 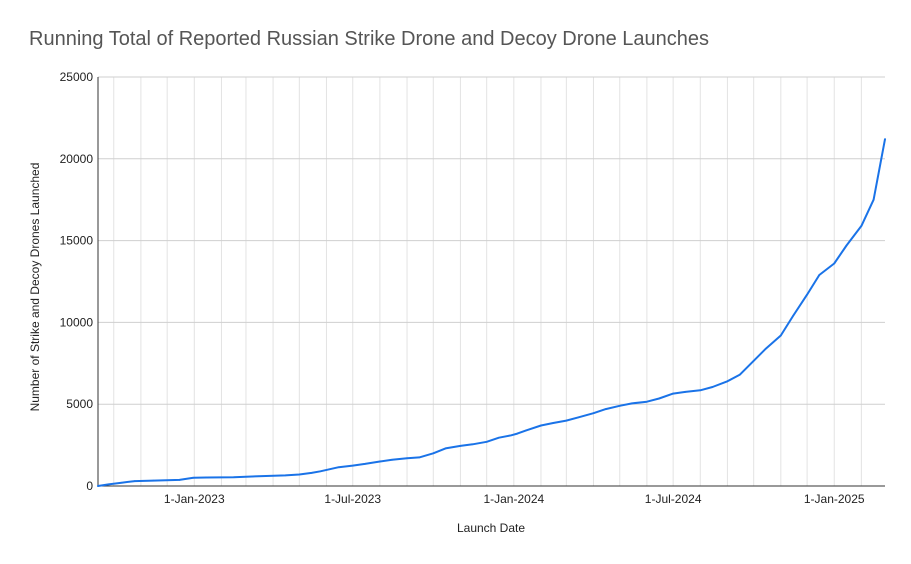 What do you see at coordinates (89, 486) in the screenshot?
I see `y-tick-label: 0` at bounding box center [89, 486].